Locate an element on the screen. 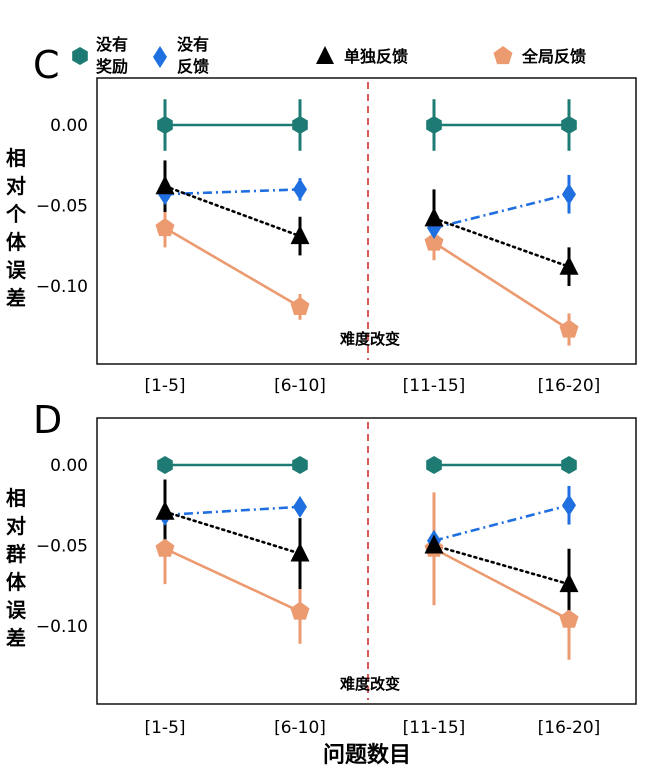 The image size is (648, 780). y-axis-title-char: 群 is located at coordinates (15, 554).